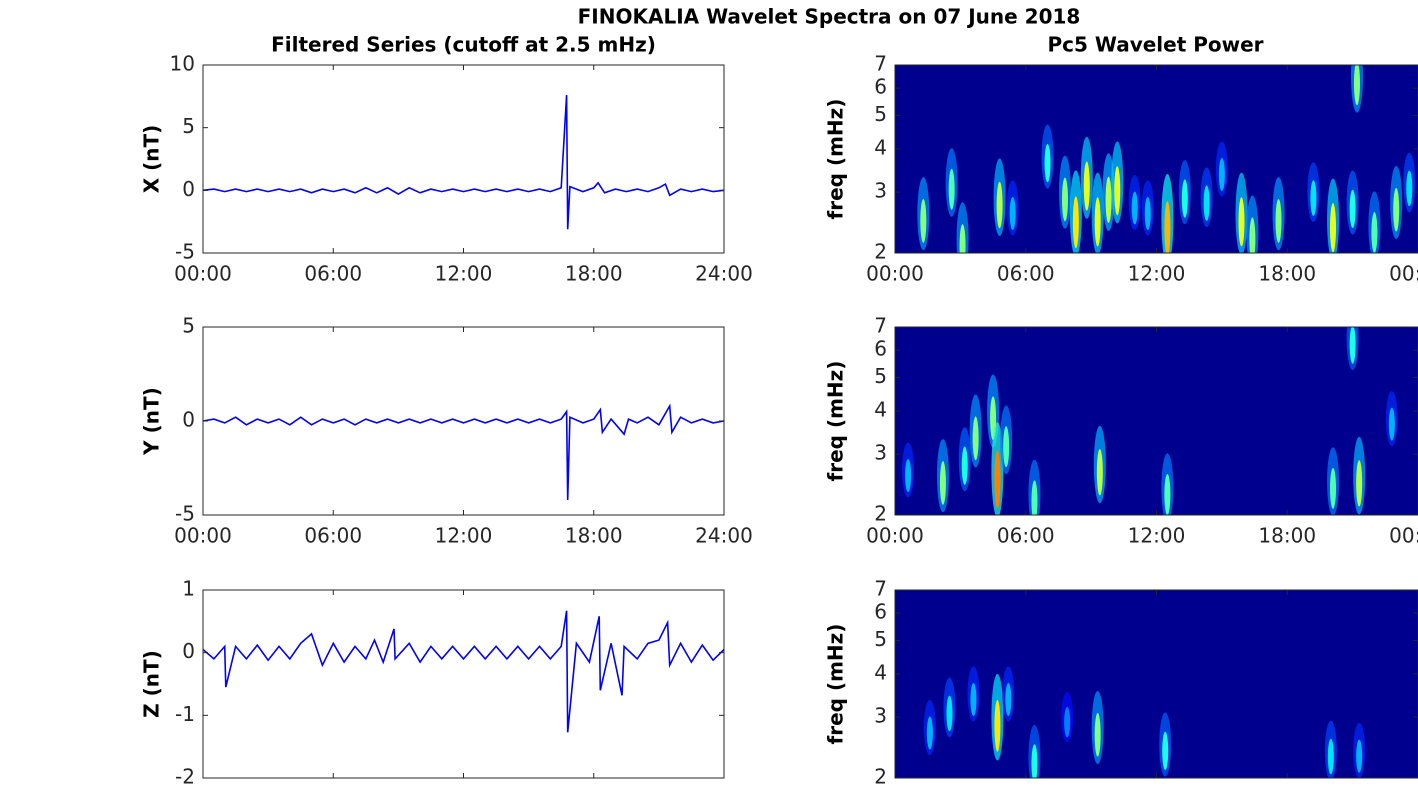  What do you see at coordinates (185, 714) in the screenshot?
I see `y-tick-label: -1` at bounding box center [185, 714].